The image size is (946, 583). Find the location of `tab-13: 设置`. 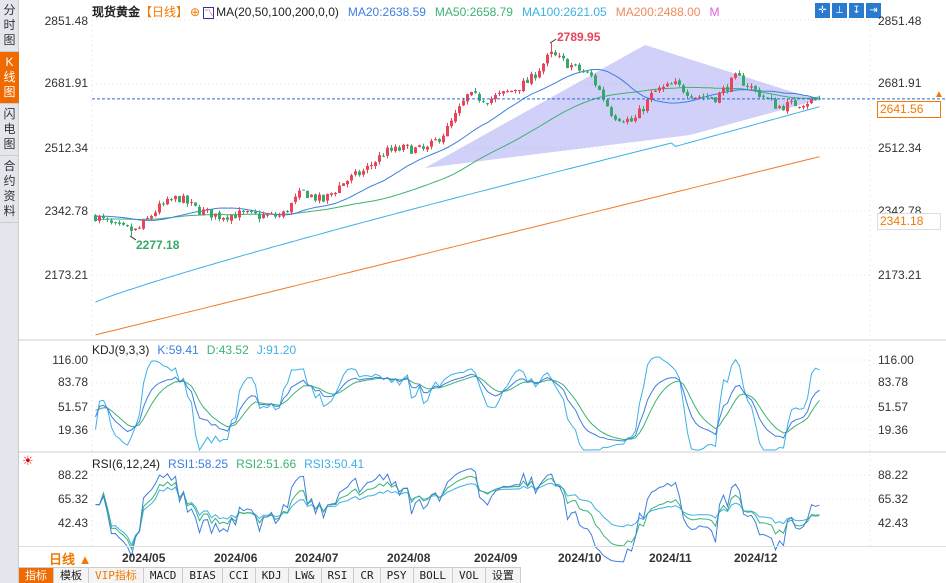

tab-13: 设置 is located at coordinates (503, 575).